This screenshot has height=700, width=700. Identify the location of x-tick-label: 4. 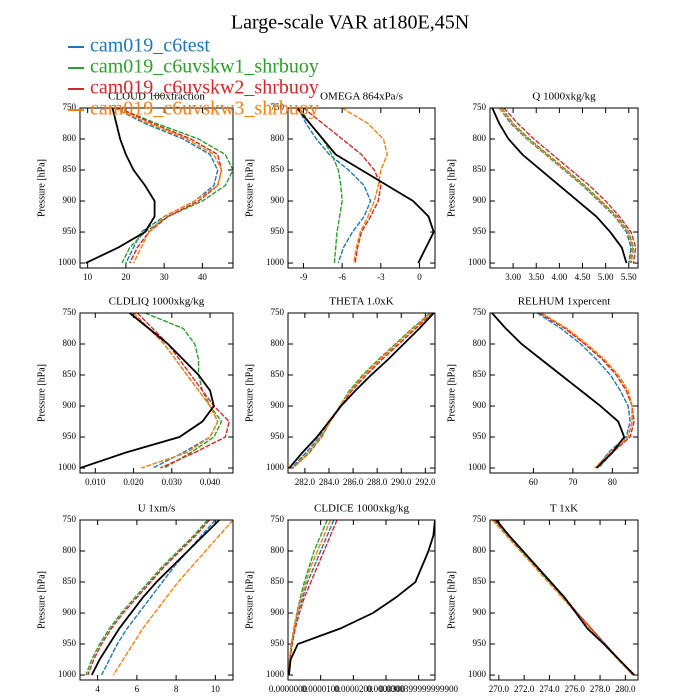
(97, 689).